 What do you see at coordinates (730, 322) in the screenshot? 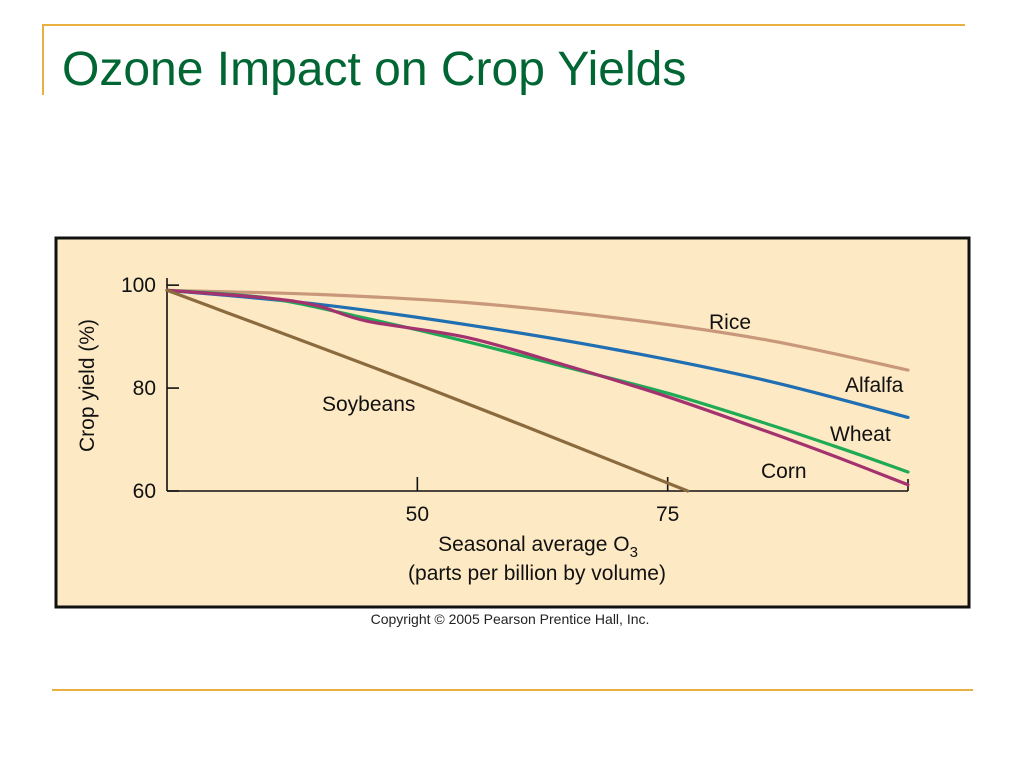
I see `series-label-rice: Rice` at bounding box center [730, 322].